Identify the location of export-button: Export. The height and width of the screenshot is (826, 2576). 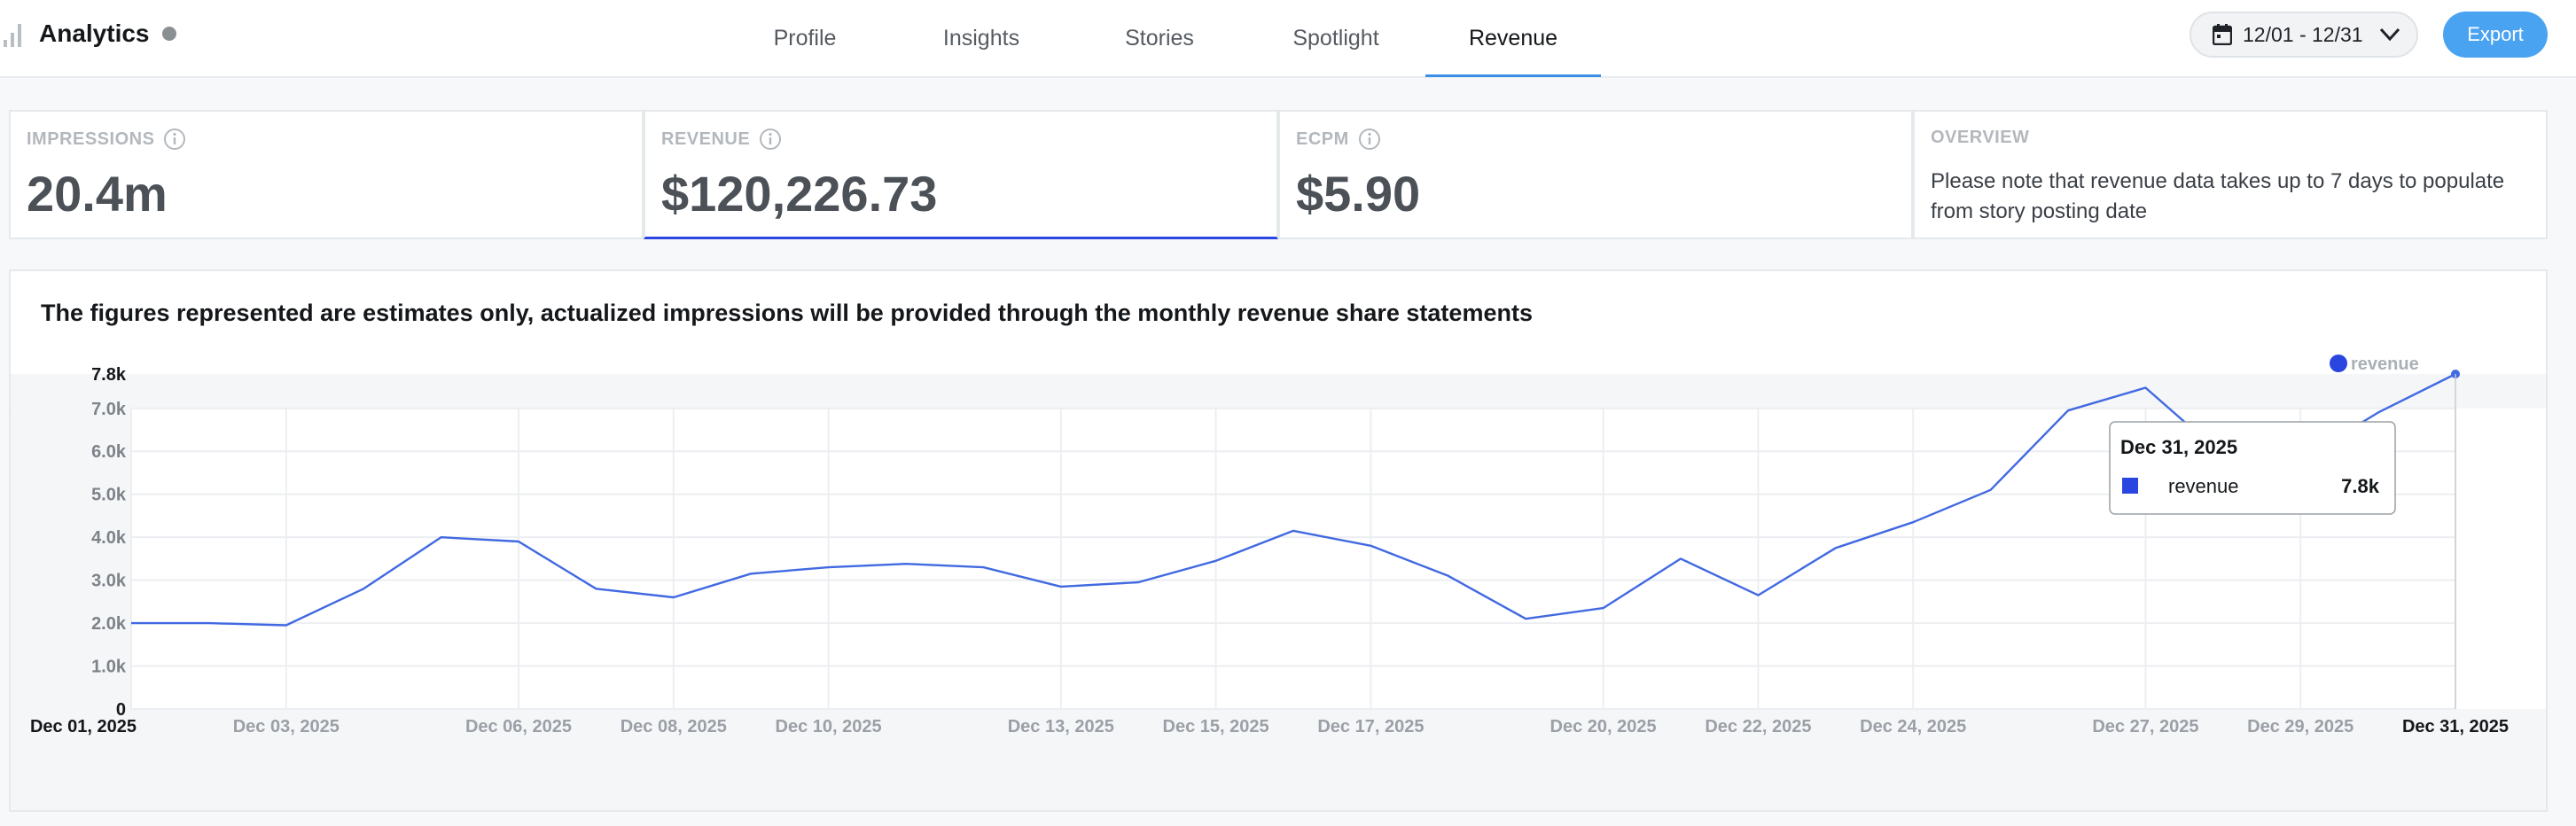
(2495, 35).